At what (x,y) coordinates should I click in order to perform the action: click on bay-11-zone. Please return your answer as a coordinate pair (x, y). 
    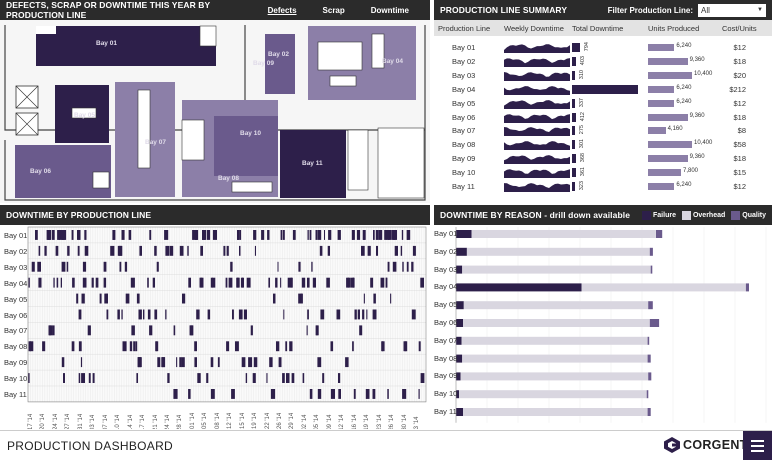
    Looking at the image, I should click on (313, 164).